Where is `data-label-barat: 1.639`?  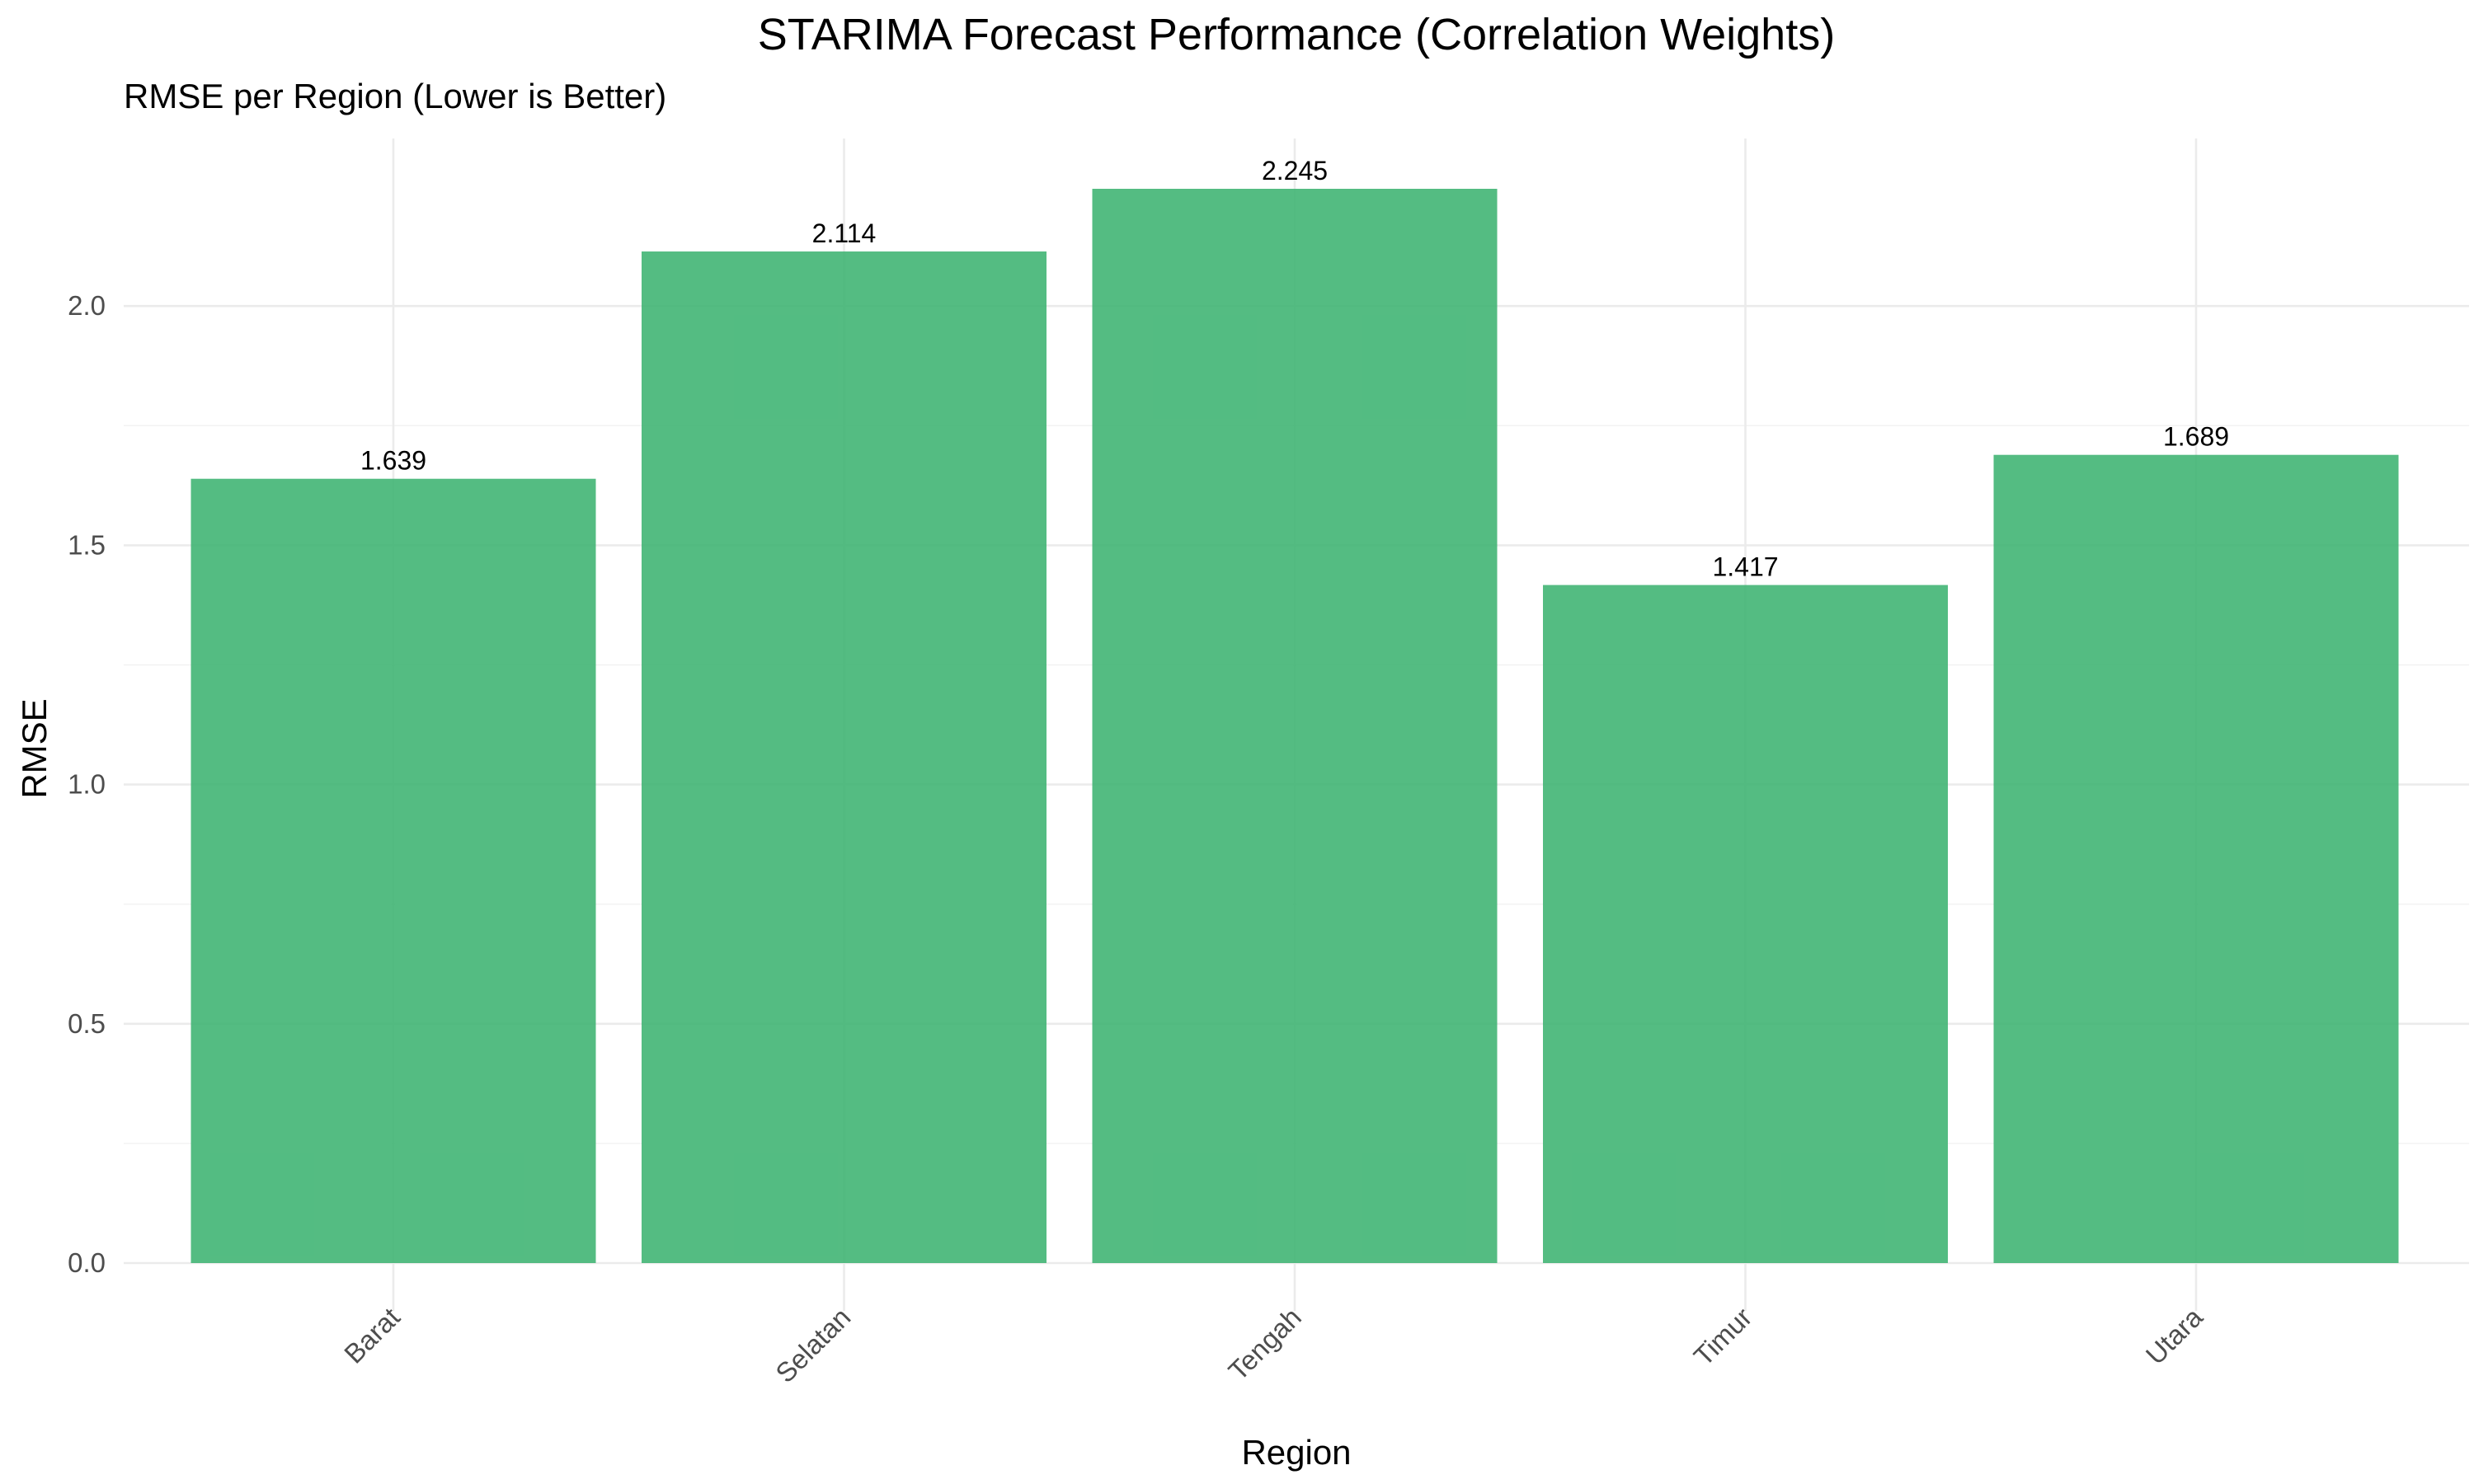 data-label-barat: 1.639 is located at coordinates (393, 461).